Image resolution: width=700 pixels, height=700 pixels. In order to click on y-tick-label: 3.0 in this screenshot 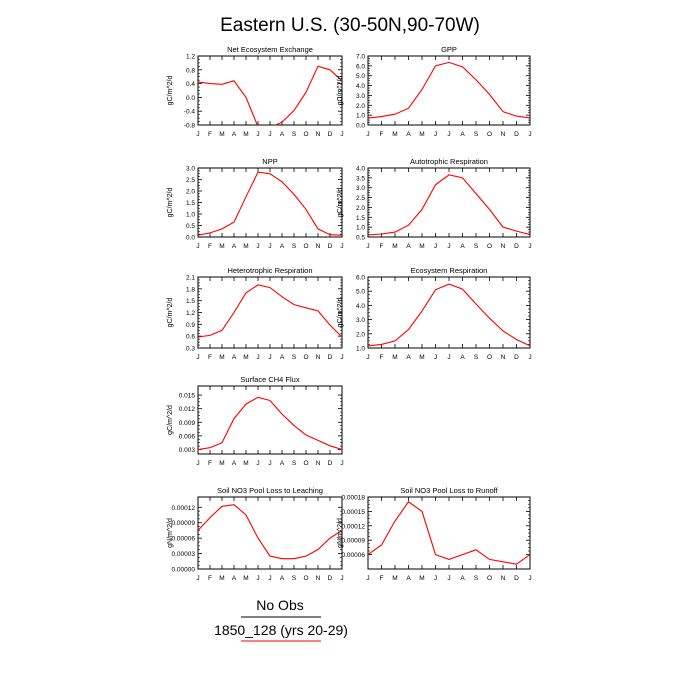, I will do `click(360, 188)`.